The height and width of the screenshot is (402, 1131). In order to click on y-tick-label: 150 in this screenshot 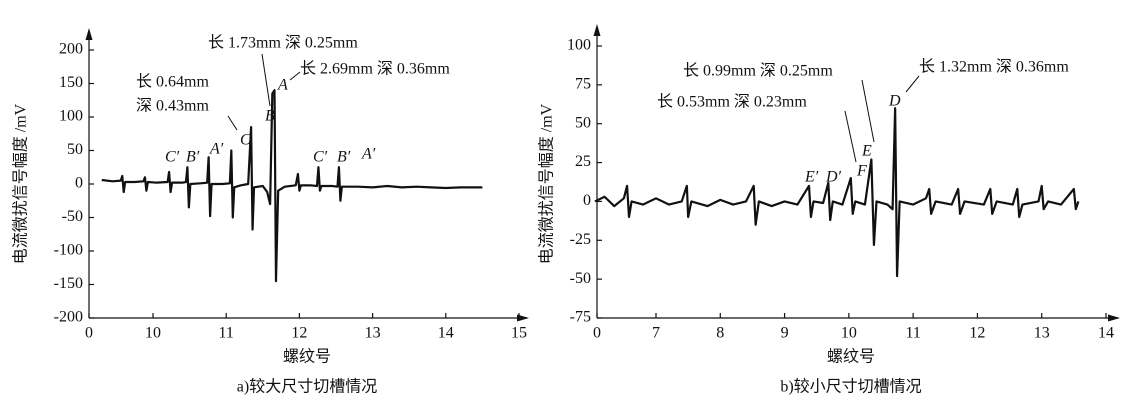, I will do `click(71, 82)`.